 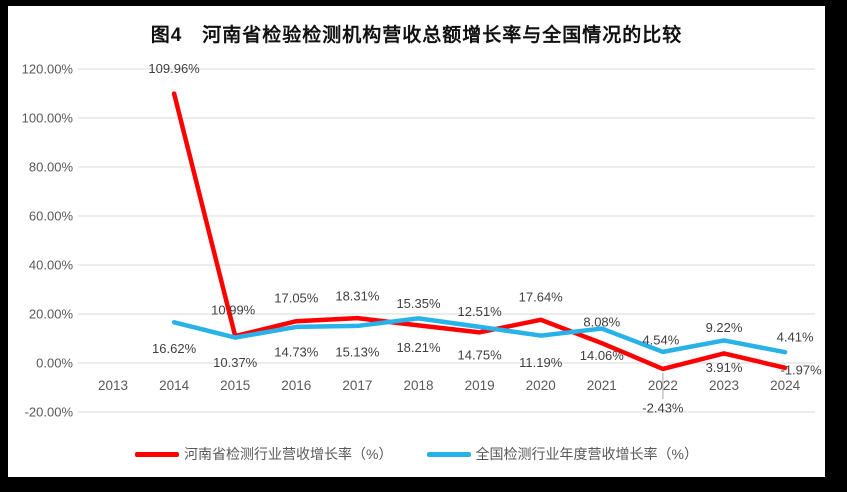 What do you see at coordinates (296, 351) in the screenshot?
I see `data-label: 14.73%` at bounding box center [296, 351].